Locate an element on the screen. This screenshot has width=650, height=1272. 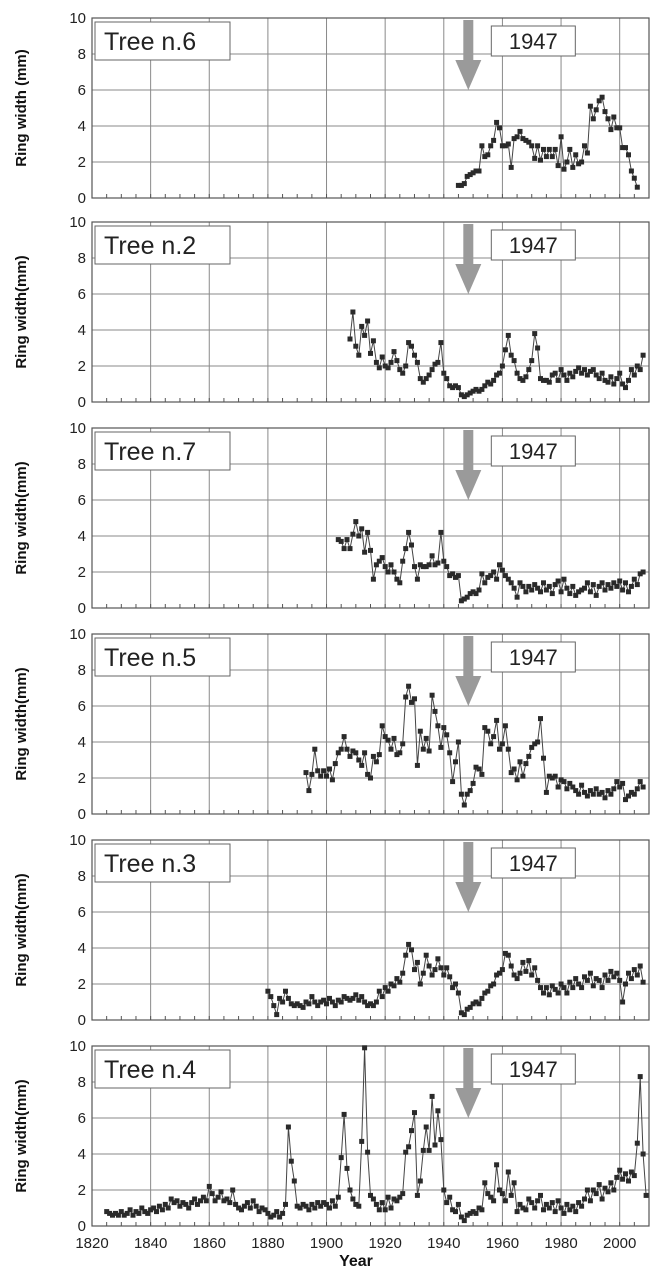
marker-arrow-head is located at coordinates (468, 75).